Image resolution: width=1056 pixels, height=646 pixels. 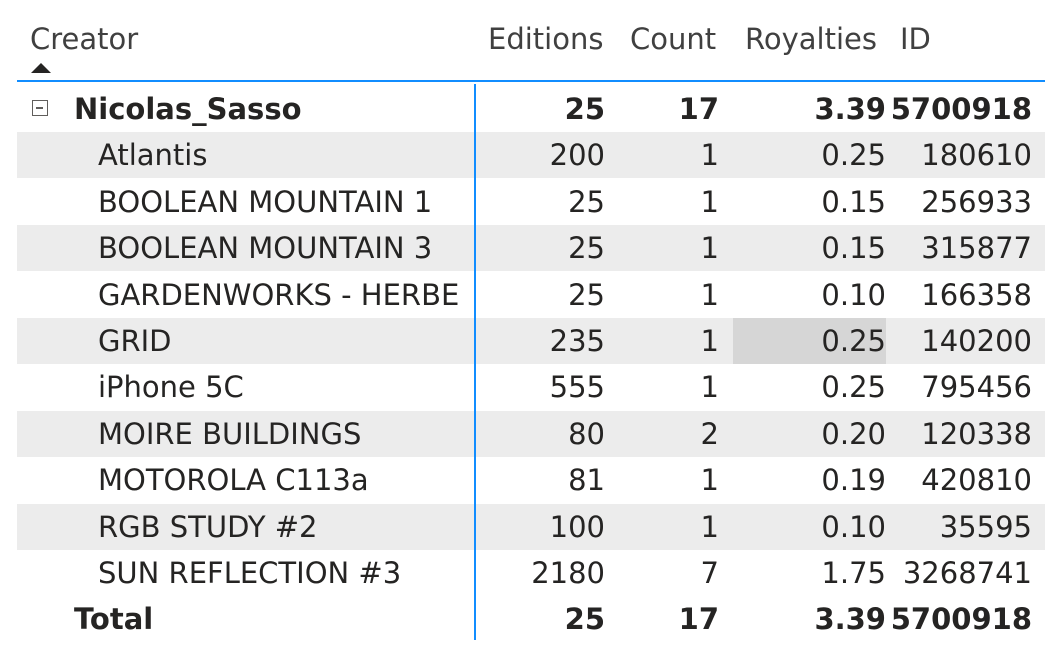 What do you see at coordinates (84, 39) in the screenshot?
I see `column-header-creator: Creator` at bounding box center [84, 39].